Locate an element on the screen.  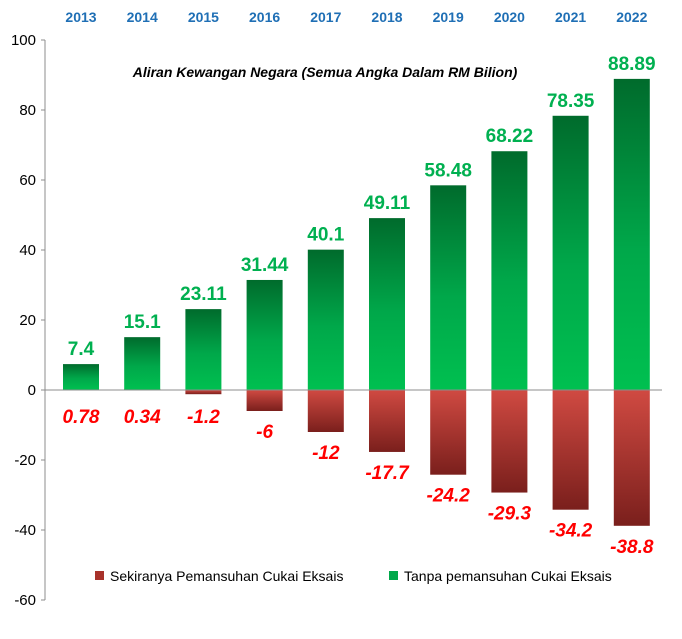
data-label-positive: 78.35 is located at coordinates (571, 101).